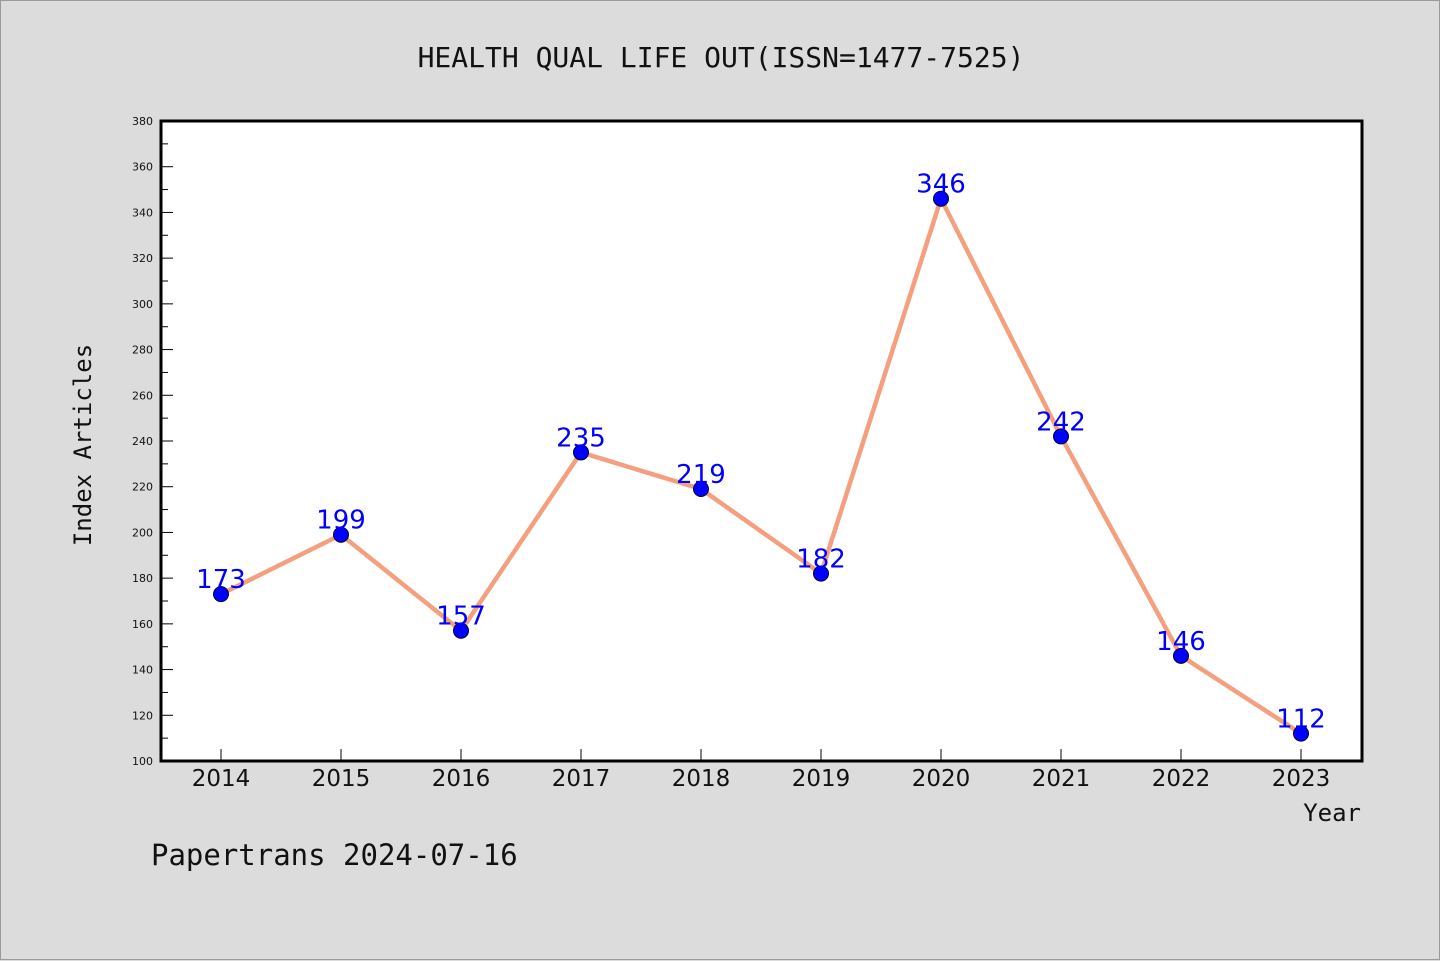 This screenshot has height=961, width=1440. I want to click on y-tick-label: 260, so click(142, 395).